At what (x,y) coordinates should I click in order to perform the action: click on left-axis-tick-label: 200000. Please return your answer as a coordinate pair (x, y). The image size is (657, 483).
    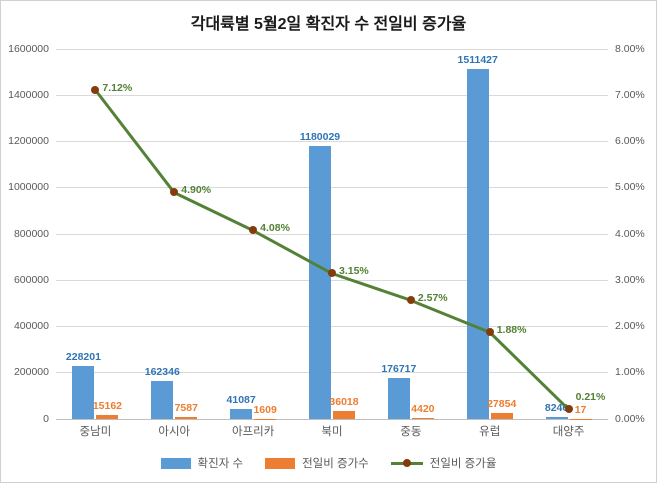
    Looking at the image, I should click on (31, 372).